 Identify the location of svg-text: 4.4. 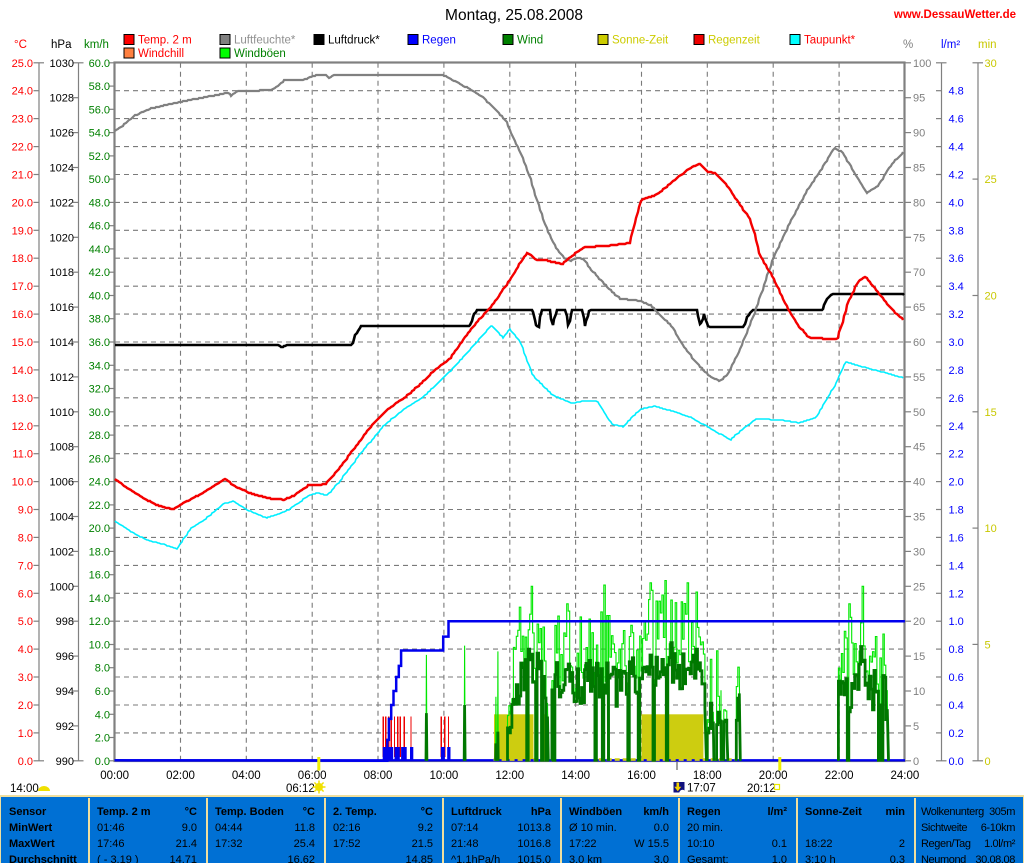
(956, 148).